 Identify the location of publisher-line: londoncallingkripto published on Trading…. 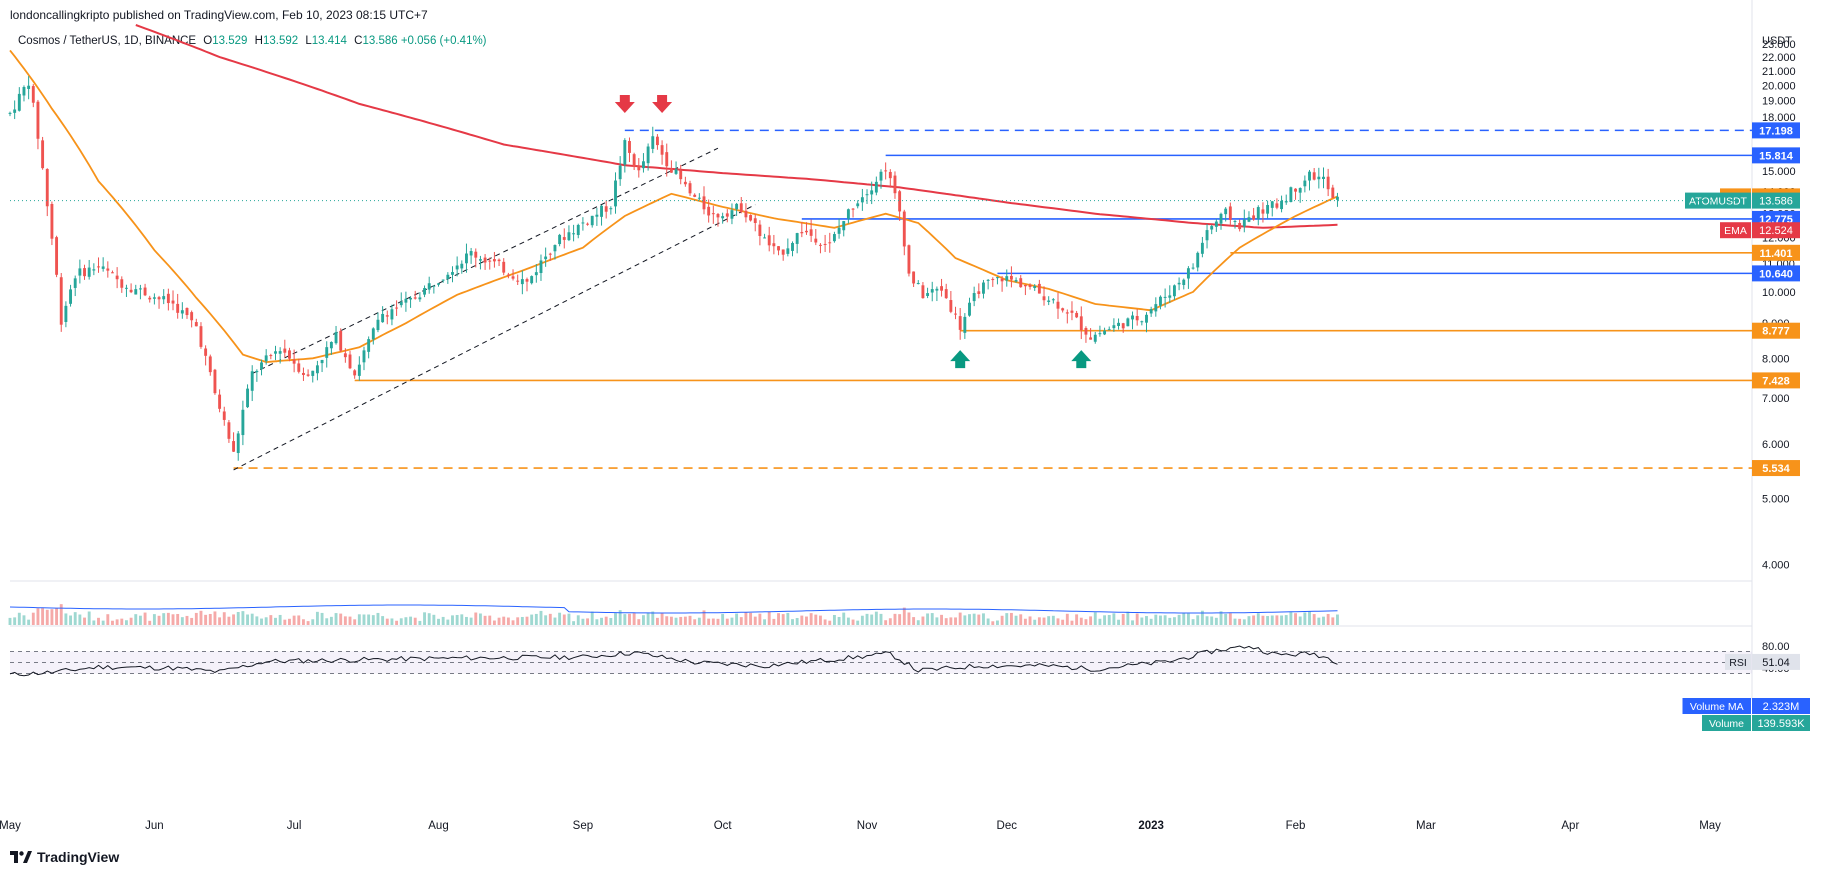
(219, 15).